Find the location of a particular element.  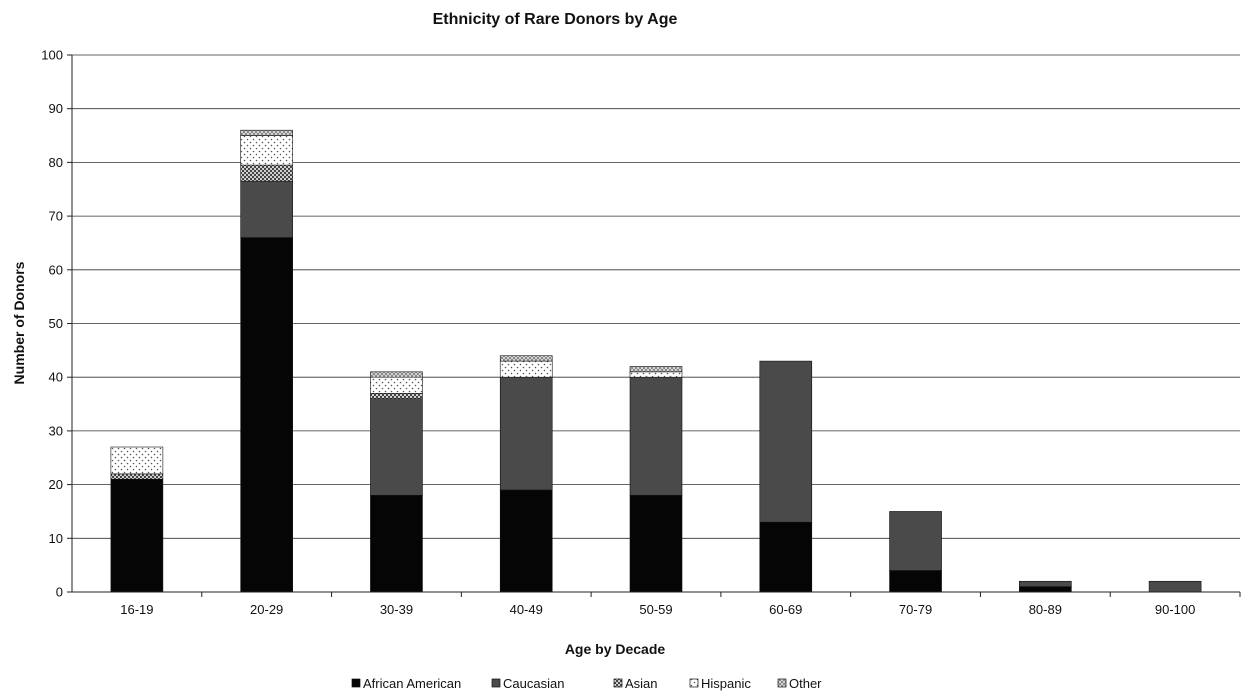

legend-label: Other is located at coordinates (805, 683).